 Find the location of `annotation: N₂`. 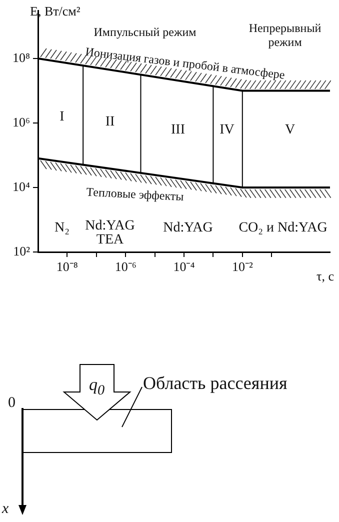

annotation: N₂ is located at coordinates (62, 228).